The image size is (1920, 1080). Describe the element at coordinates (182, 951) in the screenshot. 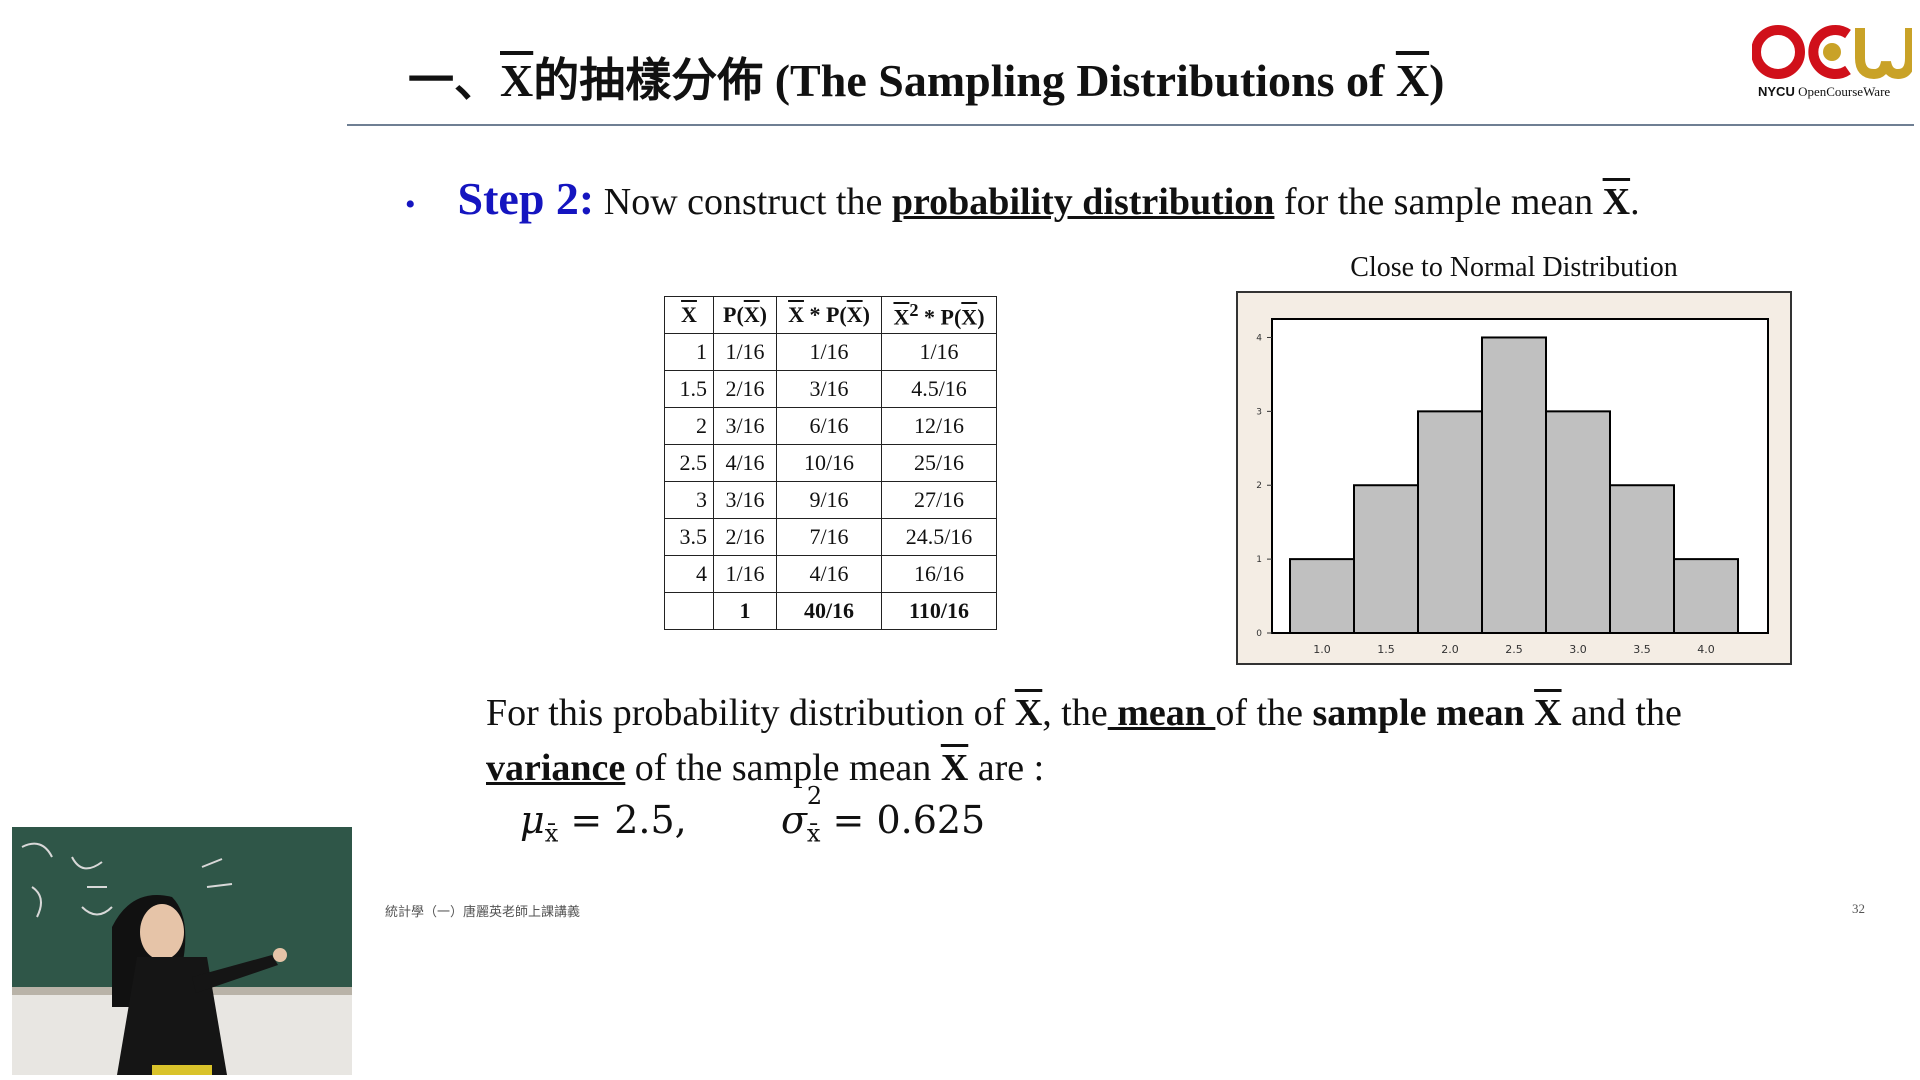

I see `lecturer-video` at that location.